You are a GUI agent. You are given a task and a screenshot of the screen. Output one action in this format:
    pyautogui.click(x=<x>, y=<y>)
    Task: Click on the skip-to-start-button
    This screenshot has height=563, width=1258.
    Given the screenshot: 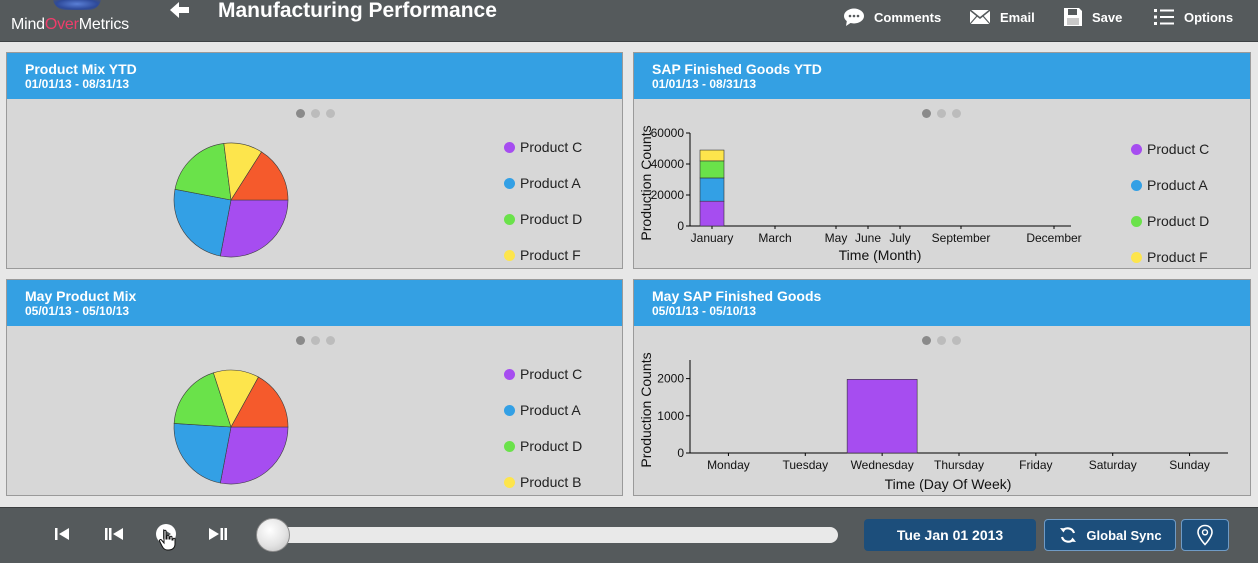 What is the action you would take?
    pyautogui.click(x=62, y=534)
    